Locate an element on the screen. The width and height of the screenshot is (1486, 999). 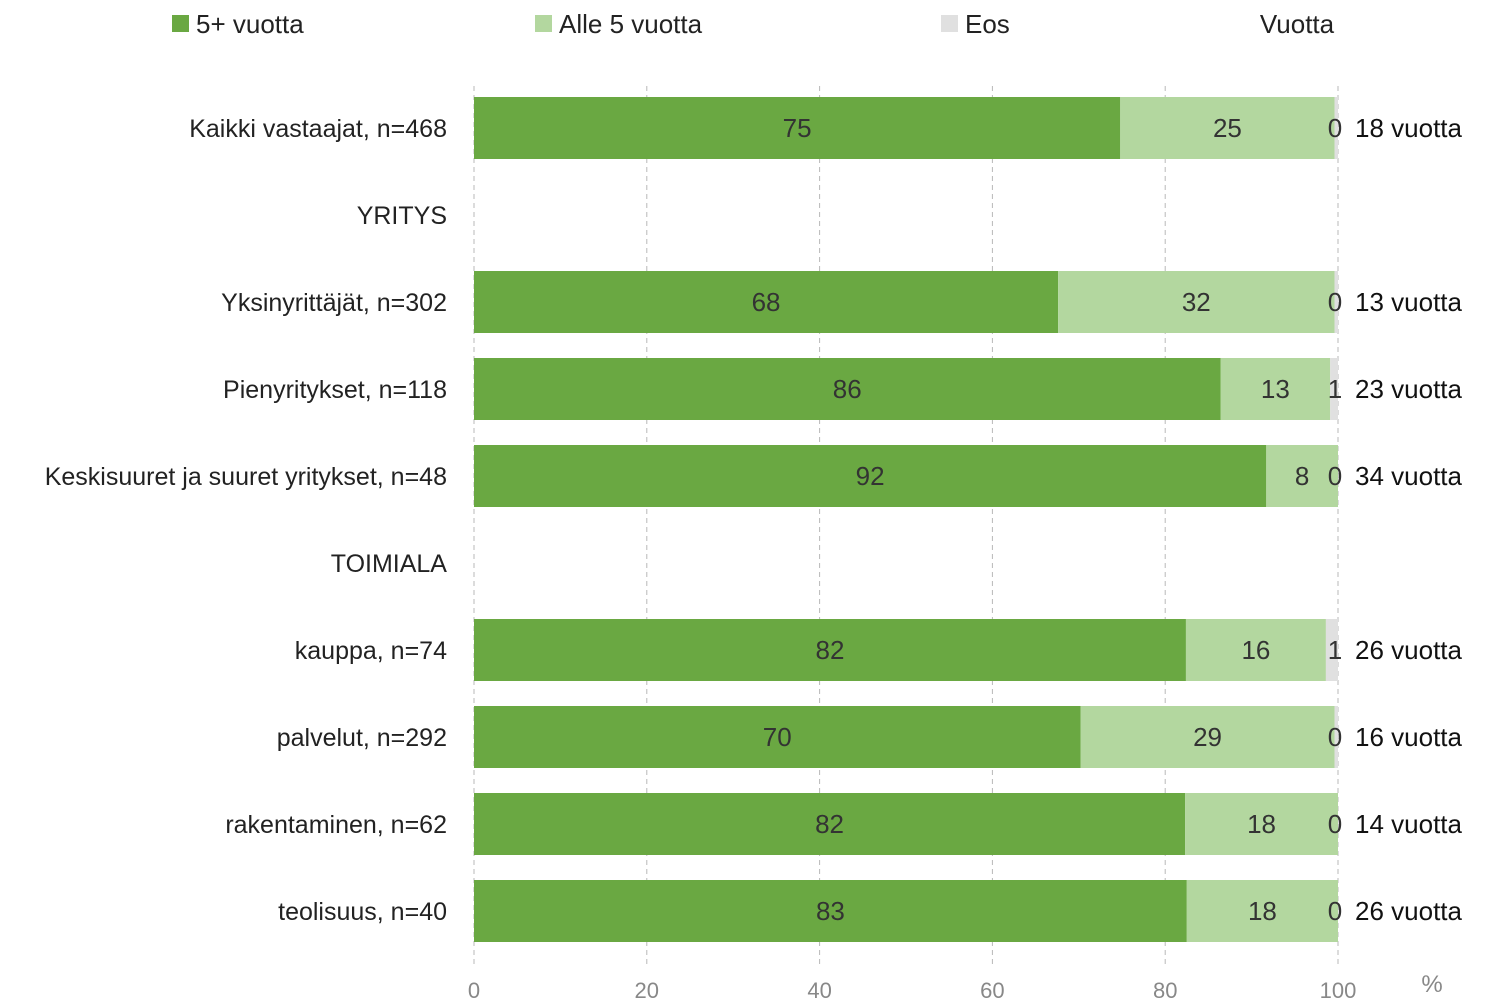
x-tick-label: 100 is located at coordinates (1338, 988).